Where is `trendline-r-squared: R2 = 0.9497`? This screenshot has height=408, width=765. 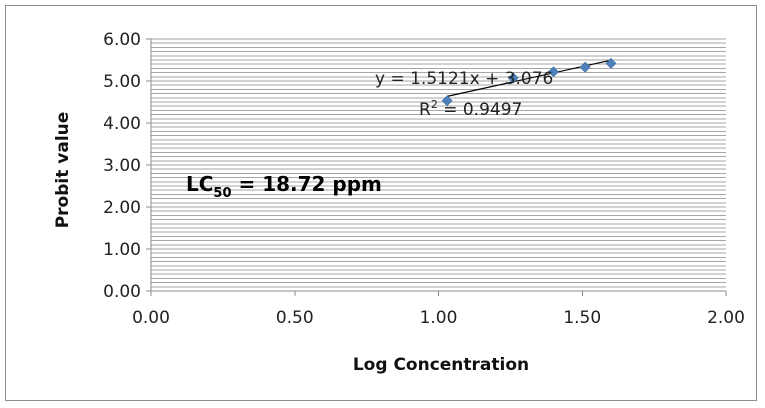
trendline-r-squared: R2 = 0.9497 is located at coordinates (470, 109).